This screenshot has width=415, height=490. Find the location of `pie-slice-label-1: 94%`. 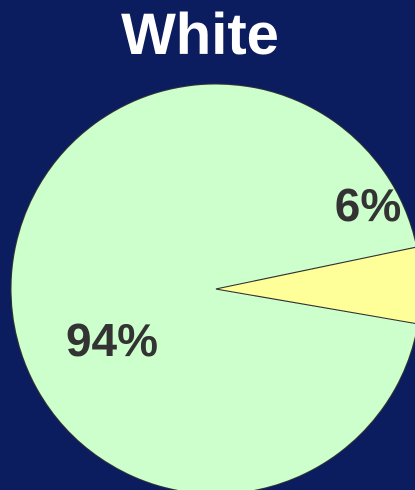

pie-slice-label-1: 94% is located at coordinates (112, 340).